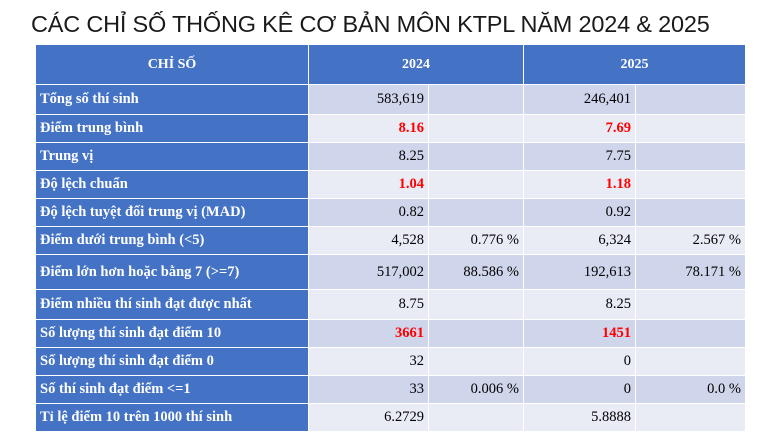 This screenshot has width=770, height=436. What do you see at coordinates (368, 272) in the screenshot?
I see `value-2024: 517,002` at bounding box center [368, 272].